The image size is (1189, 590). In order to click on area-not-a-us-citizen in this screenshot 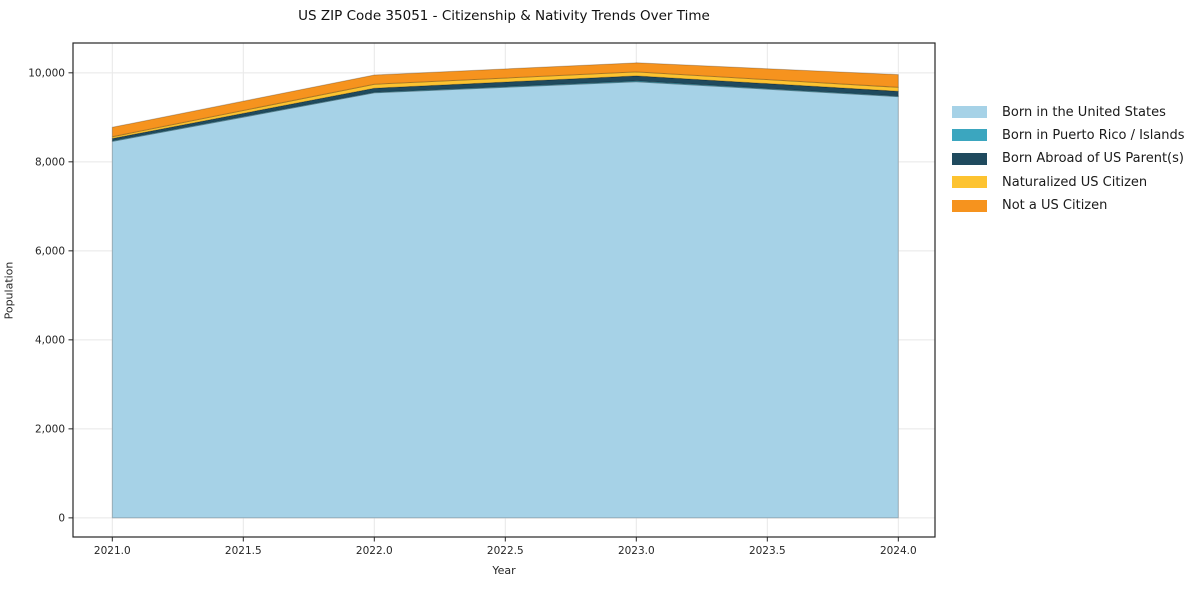, I will do `click(505, 100)`.